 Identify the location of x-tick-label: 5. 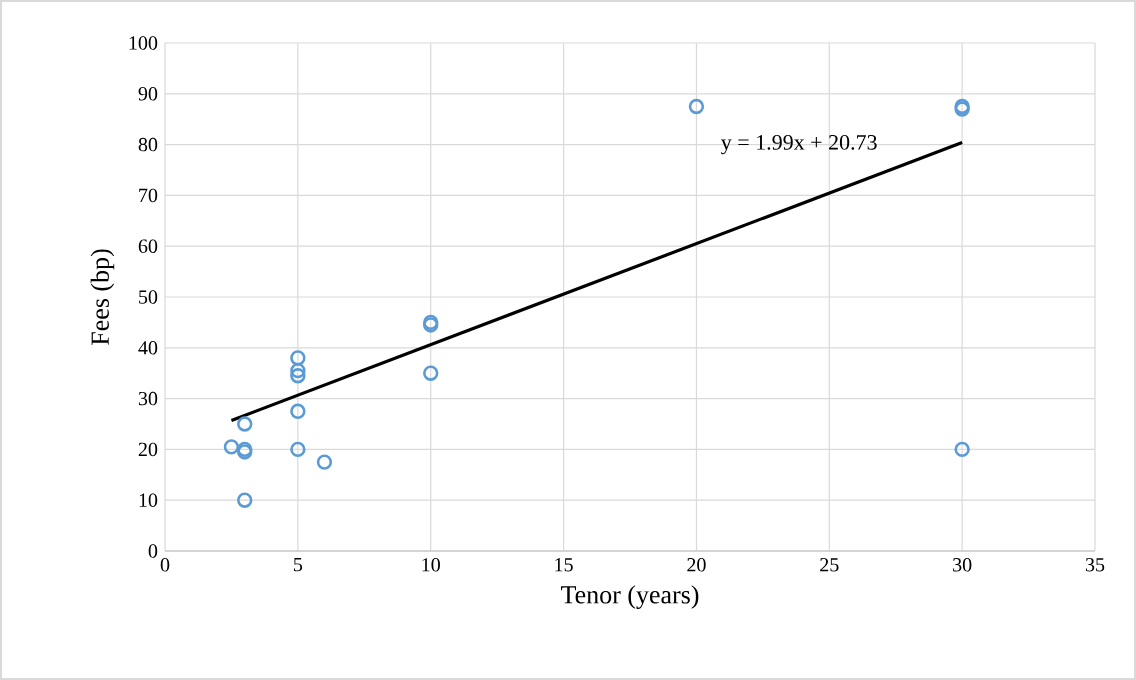
(298, 565).